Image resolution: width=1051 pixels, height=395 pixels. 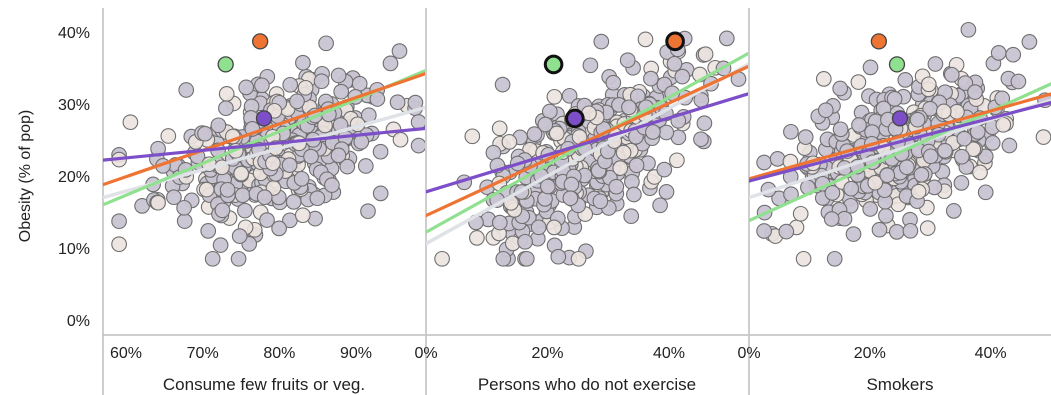 What do you see at coordinates (126, 353) in the screenshot?
I see `x-tick-label: 60%` at bounding box center [126, 353].